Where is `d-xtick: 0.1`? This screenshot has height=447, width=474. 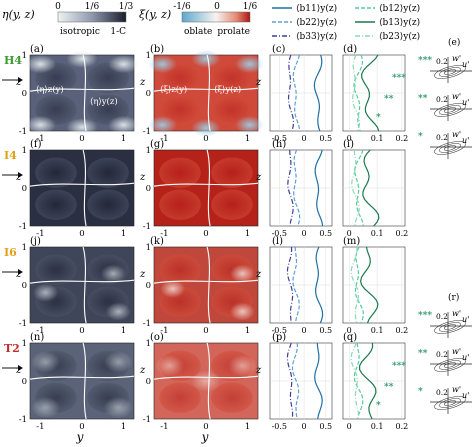
d-xtick: 0.1 is located at coordinates (377, 138).